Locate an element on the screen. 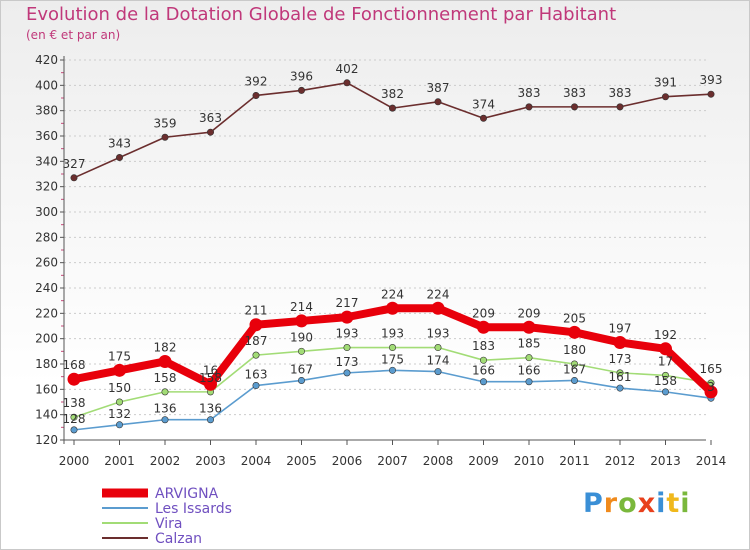 The image size is (750, 550). y-tick-label: 240 is located at coordinates (46, 288).